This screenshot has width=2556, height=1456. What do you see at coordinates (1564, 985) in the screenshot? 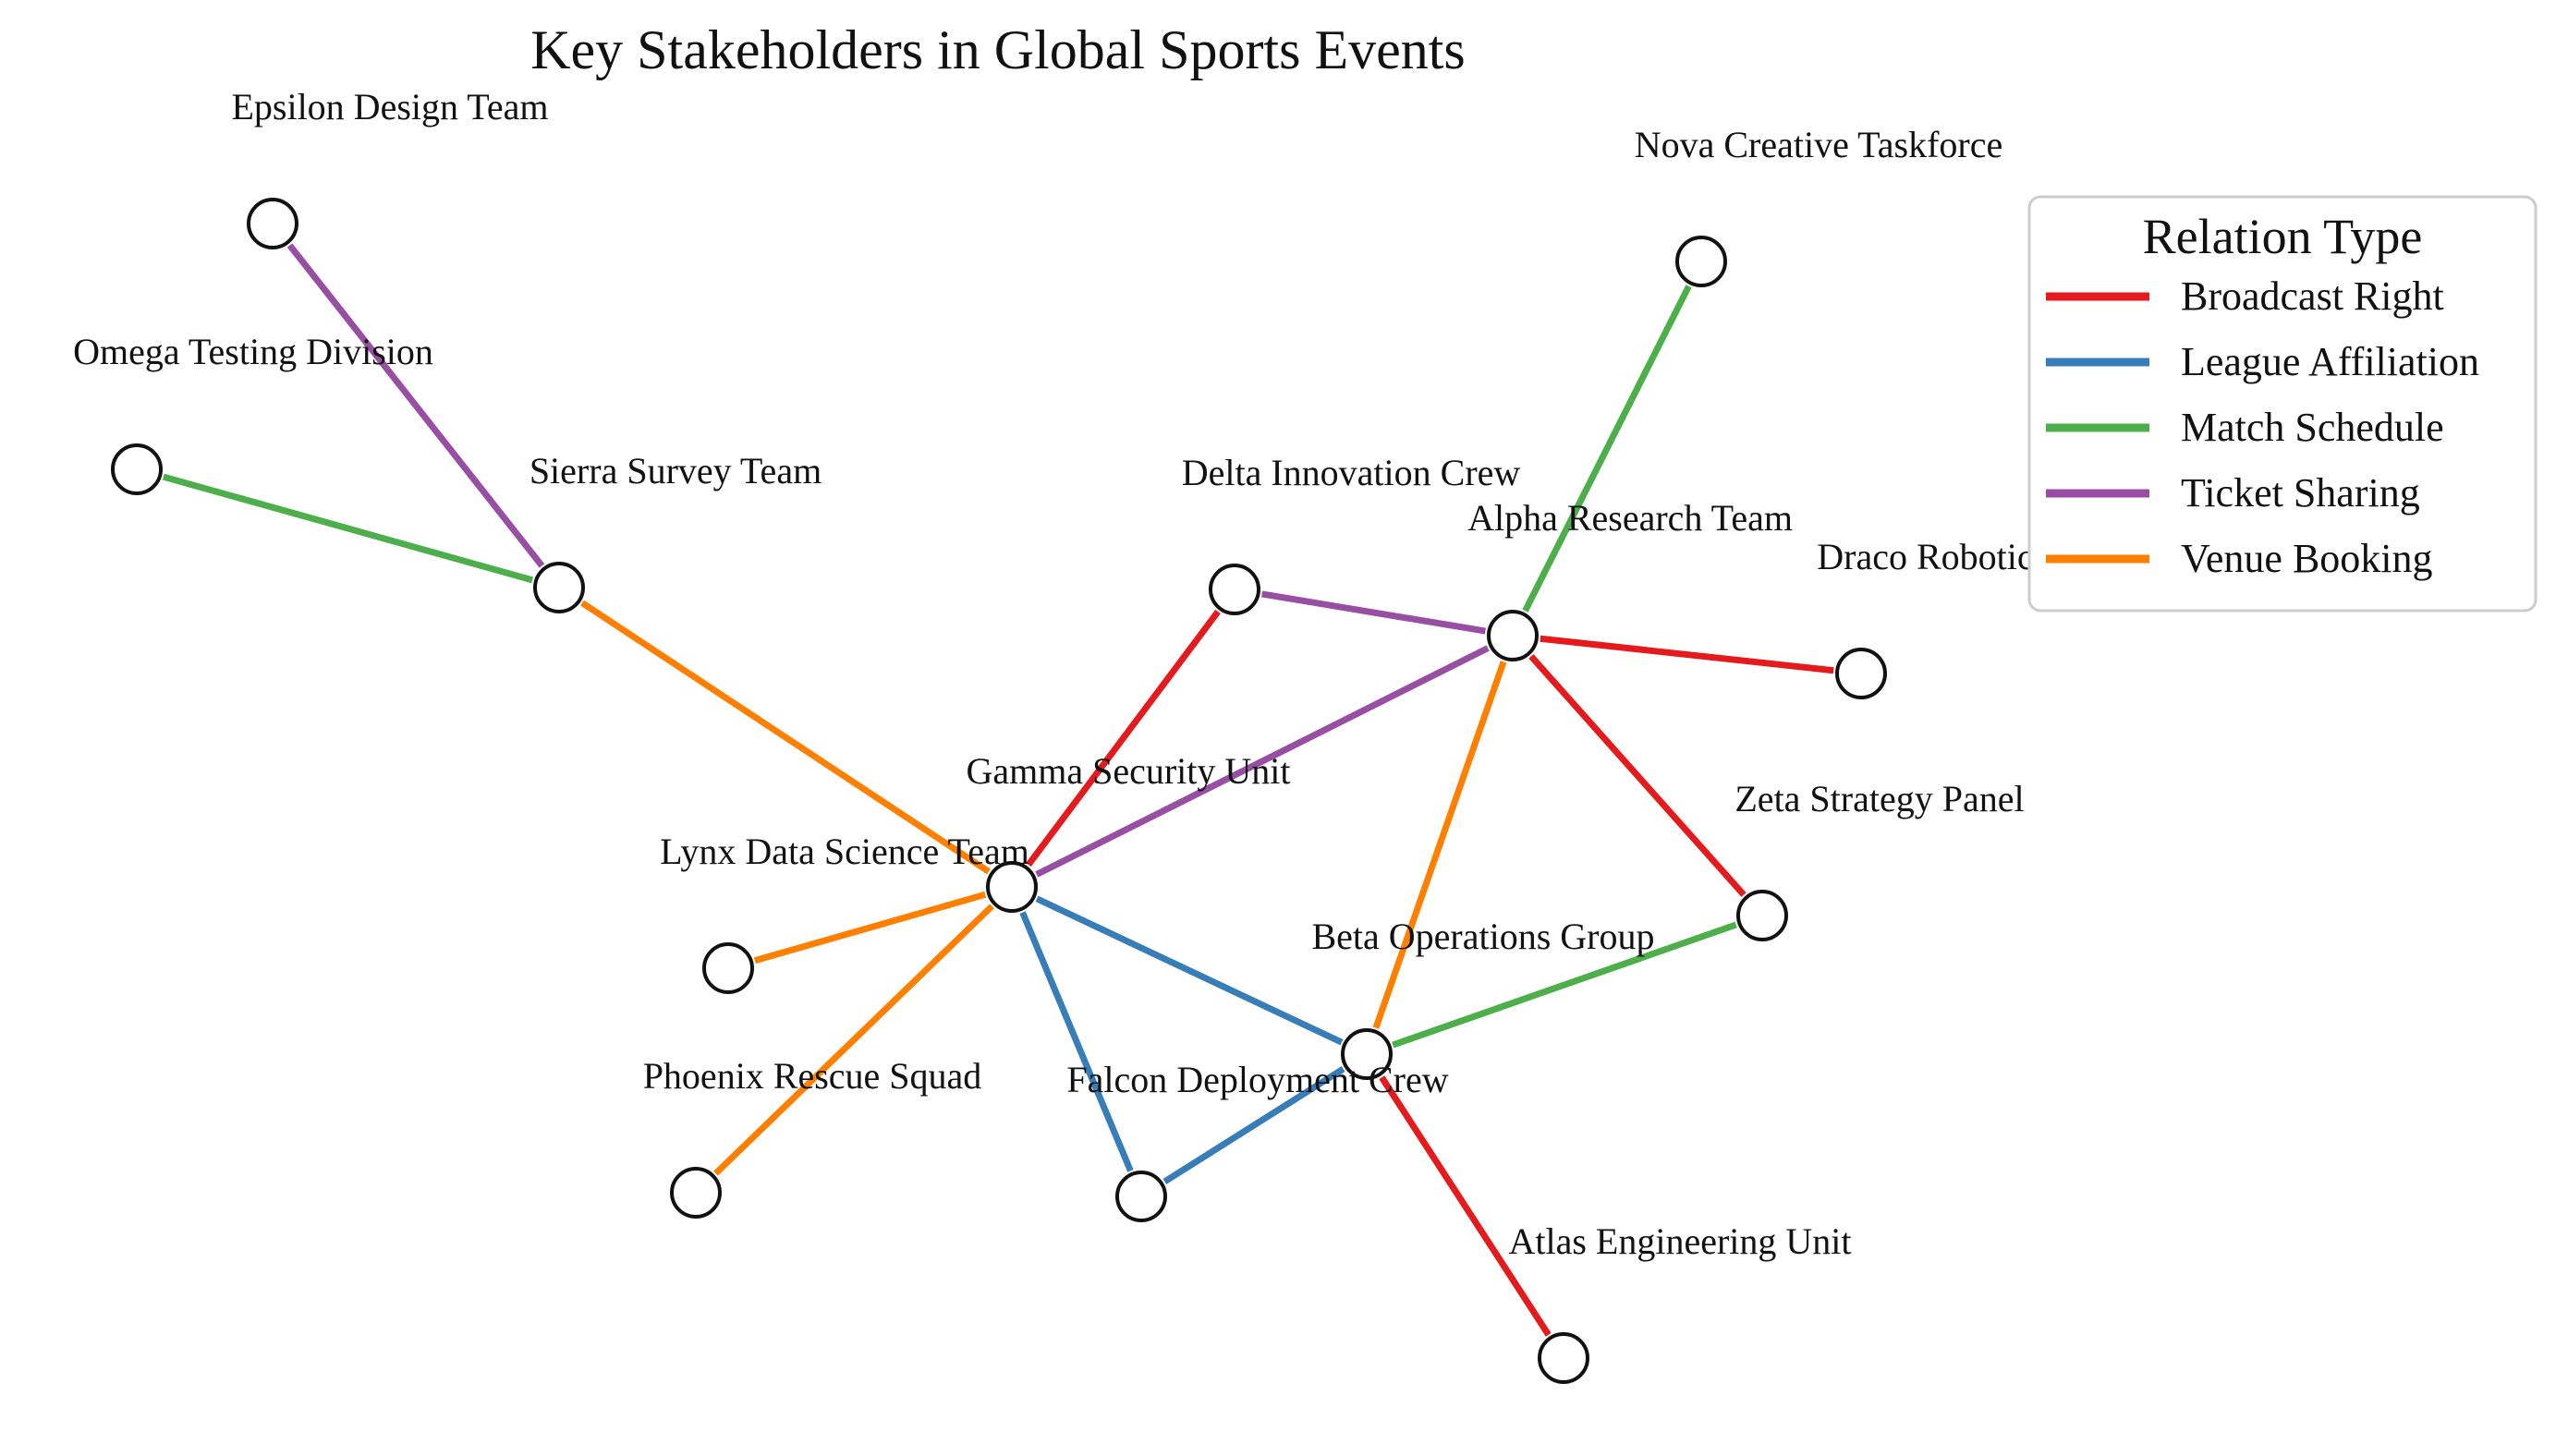
I see `edge-zeta-beta` at bounding box center [1564, 985].